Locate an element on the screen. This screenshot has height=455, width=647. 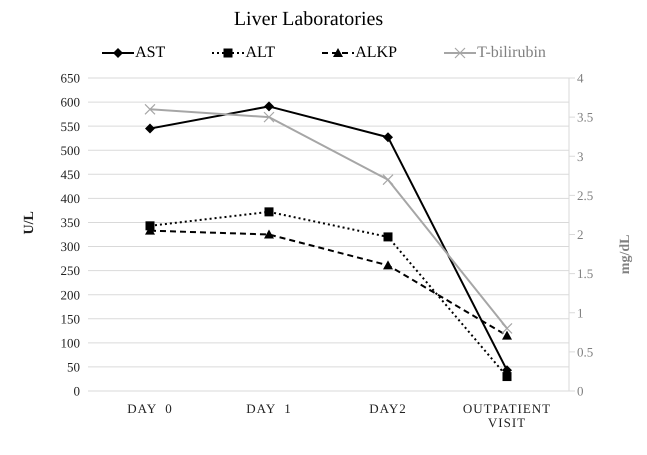
y-tick-label: 50 is located at coordinates (73, 367).